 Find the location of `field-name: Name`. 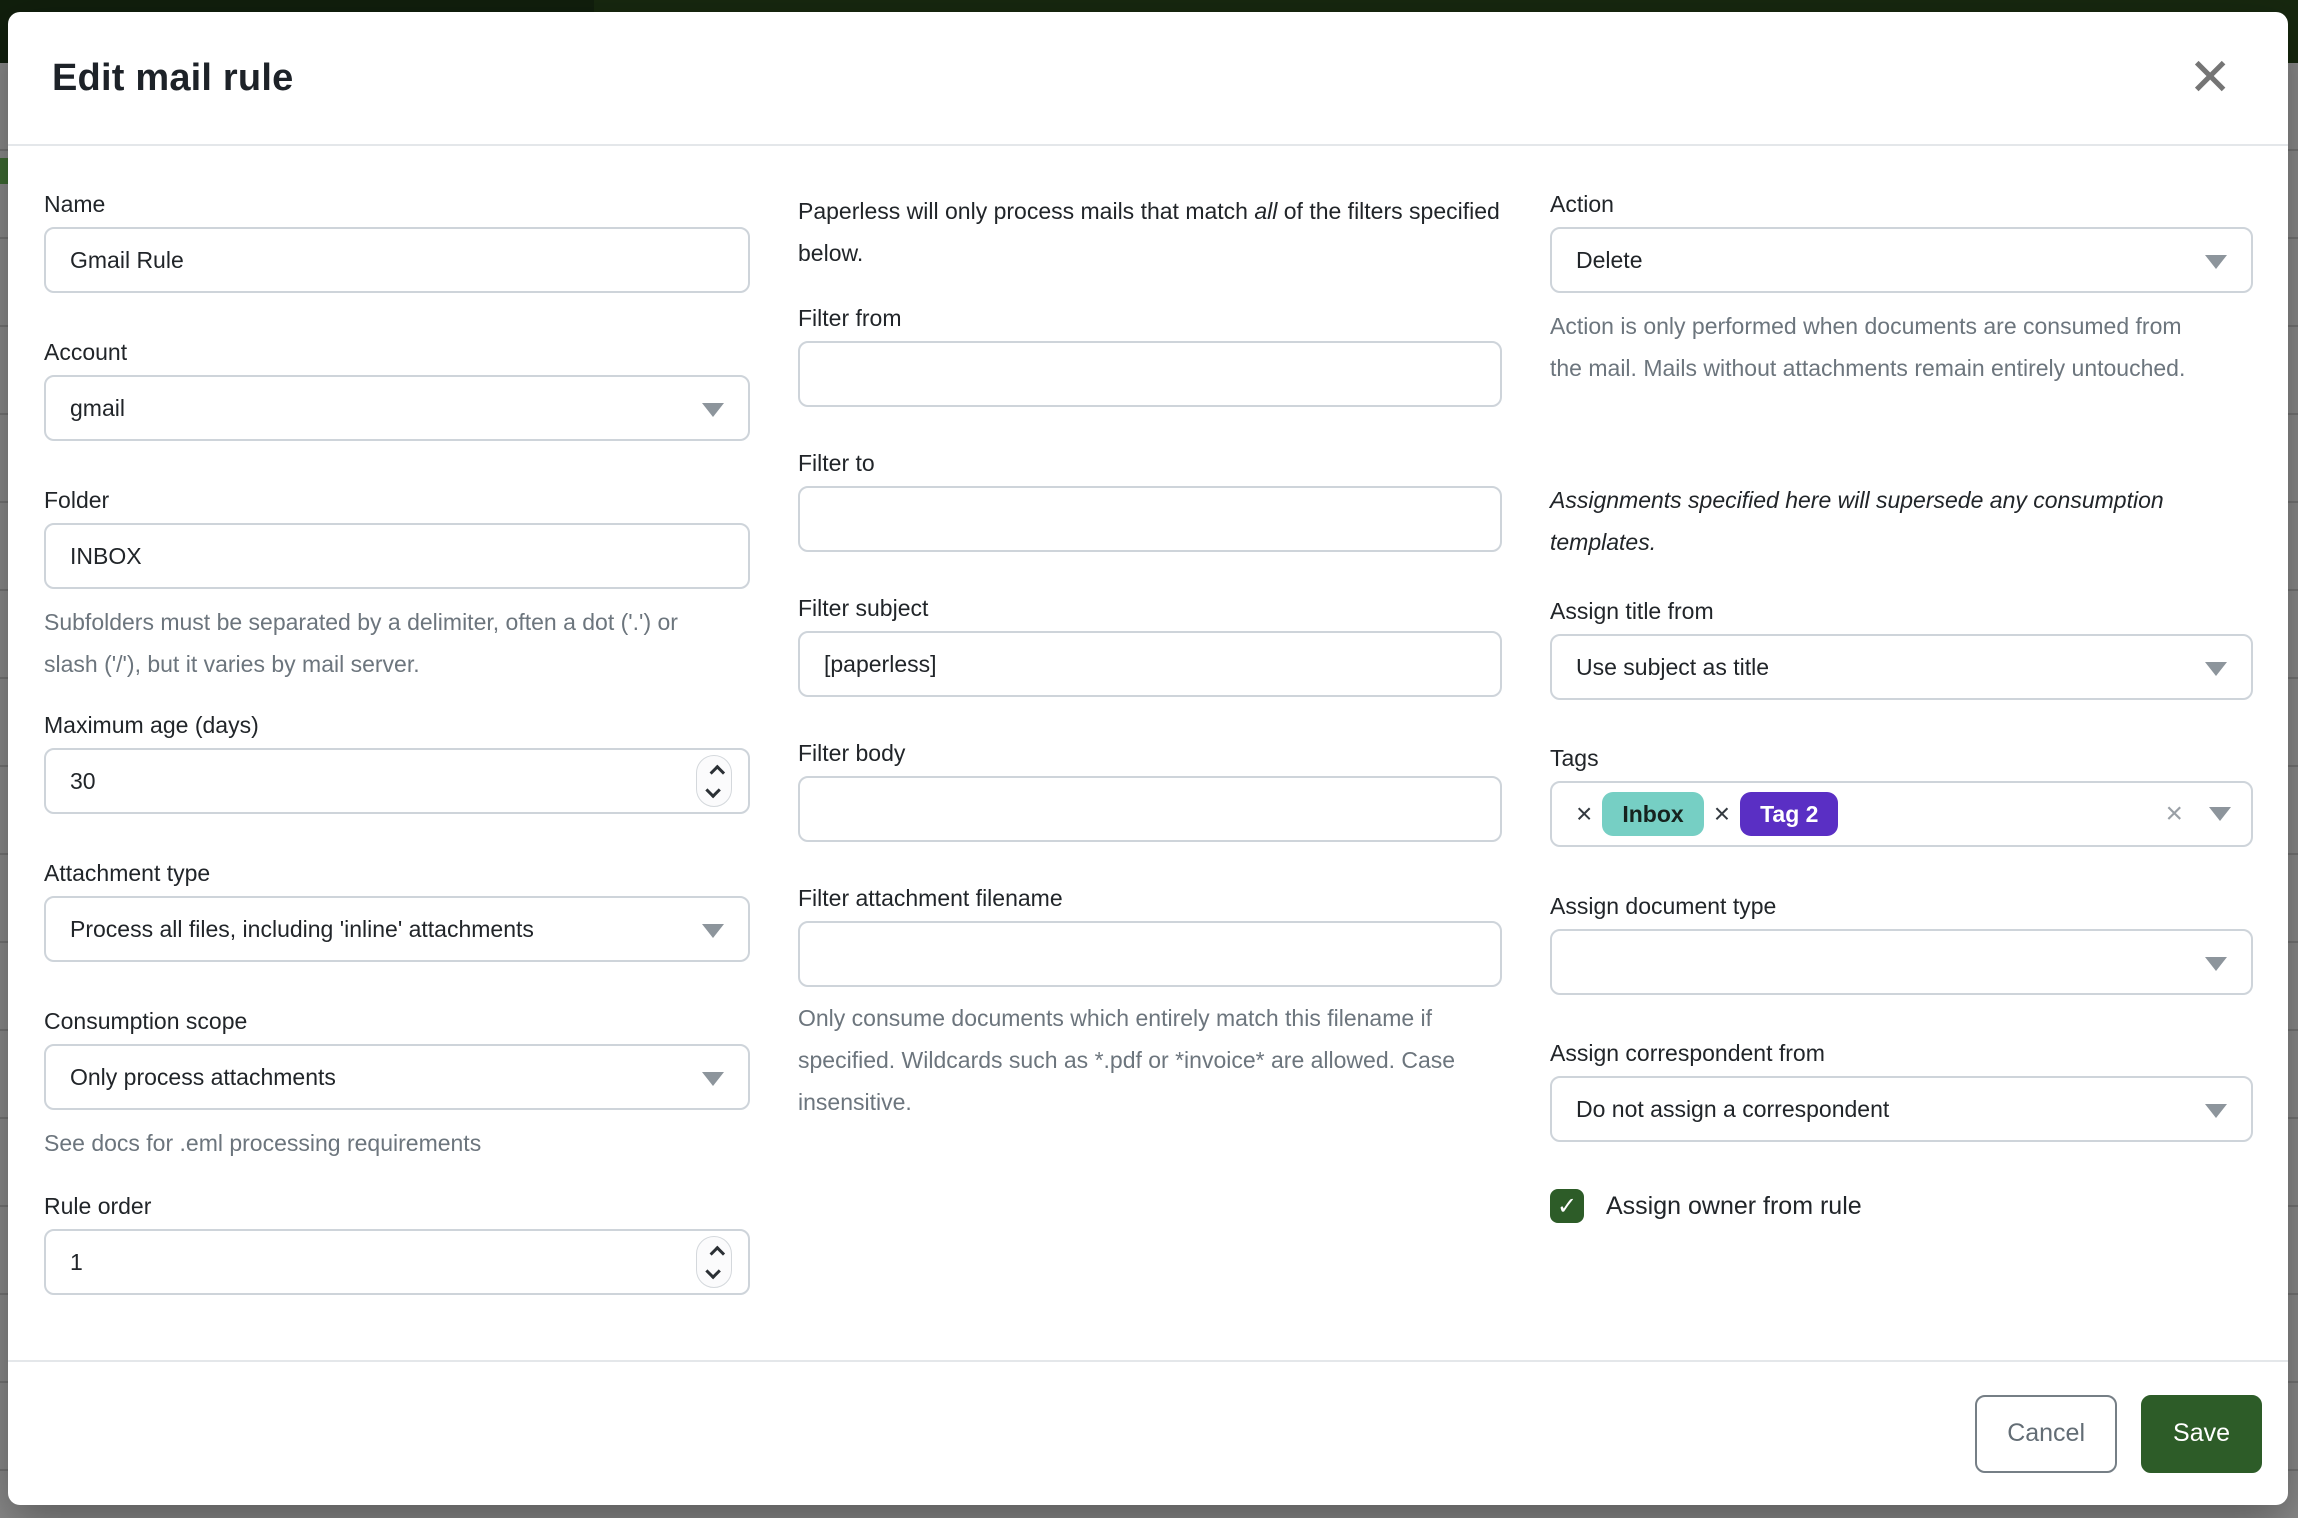

field-name: Name is located at coordinates (397, 241).